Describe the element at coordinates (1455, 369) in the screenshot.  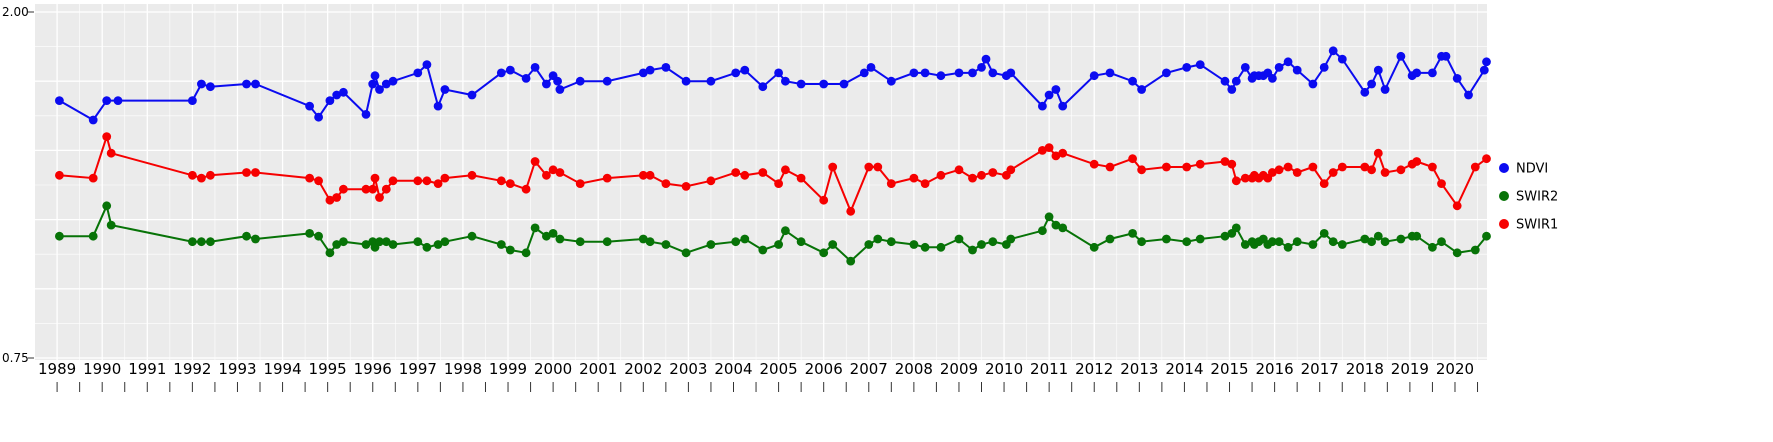
I see `x-tick-label: 2020` at that location.